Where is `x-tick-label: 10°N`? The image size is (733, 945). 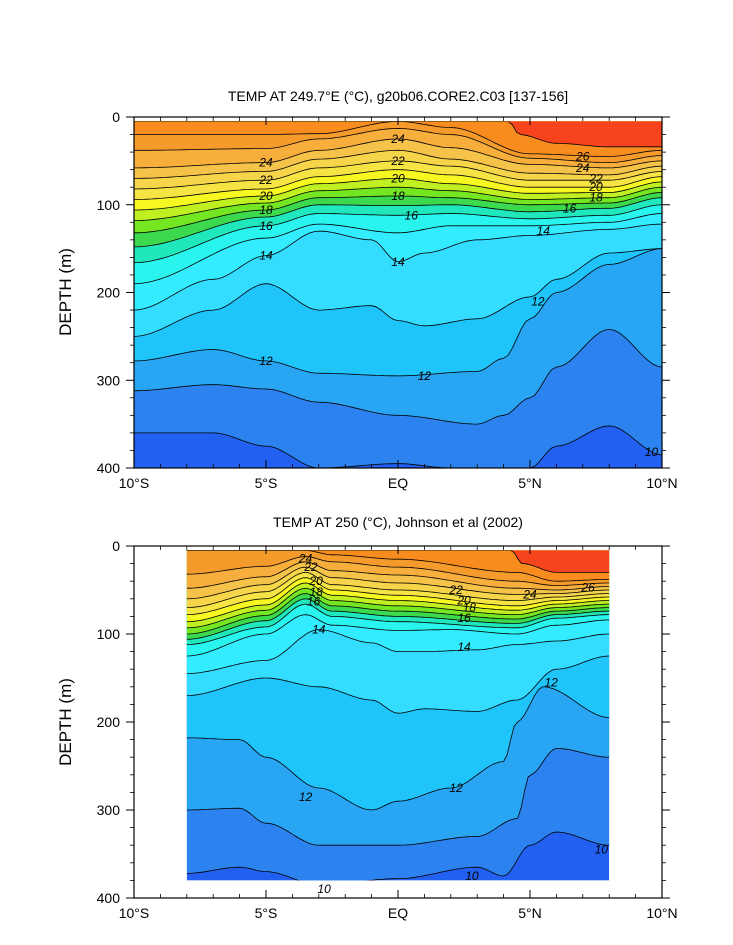
x-tick-label: 10°N is located at coordinates (661, 913).